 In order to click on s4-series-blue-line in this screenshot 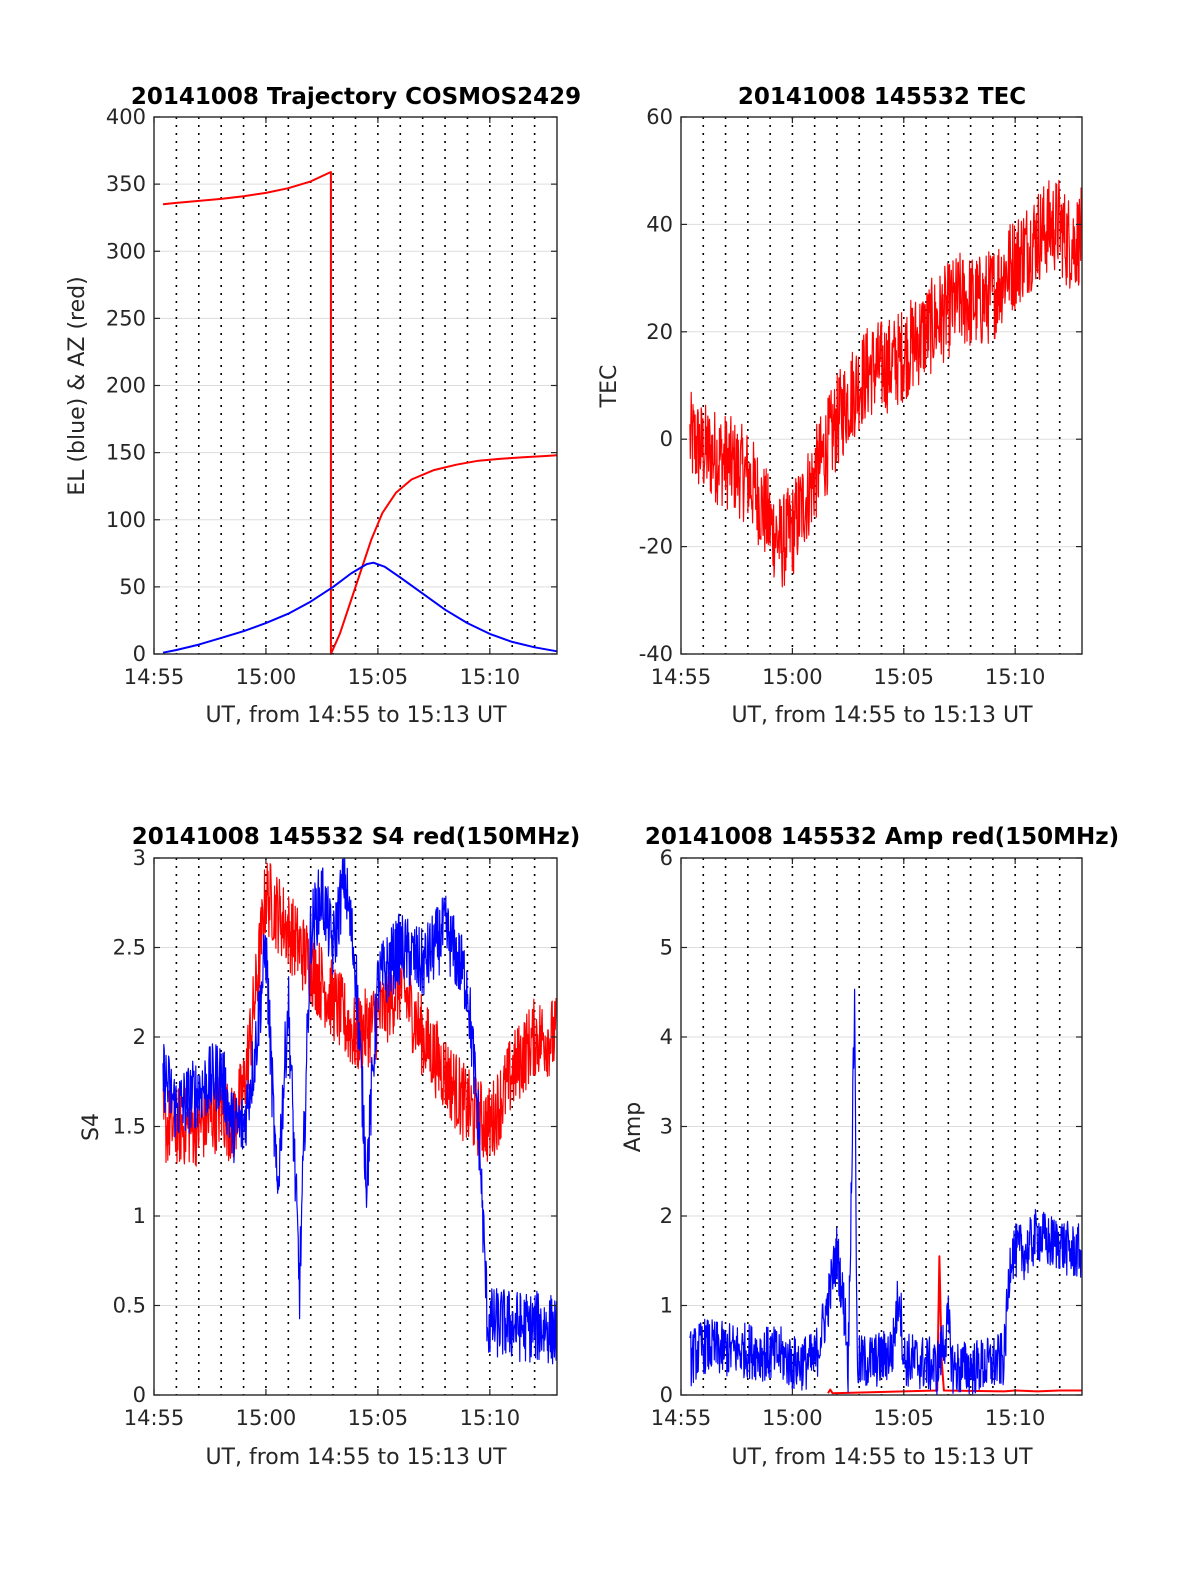, I will do `click(360, 1111)`.